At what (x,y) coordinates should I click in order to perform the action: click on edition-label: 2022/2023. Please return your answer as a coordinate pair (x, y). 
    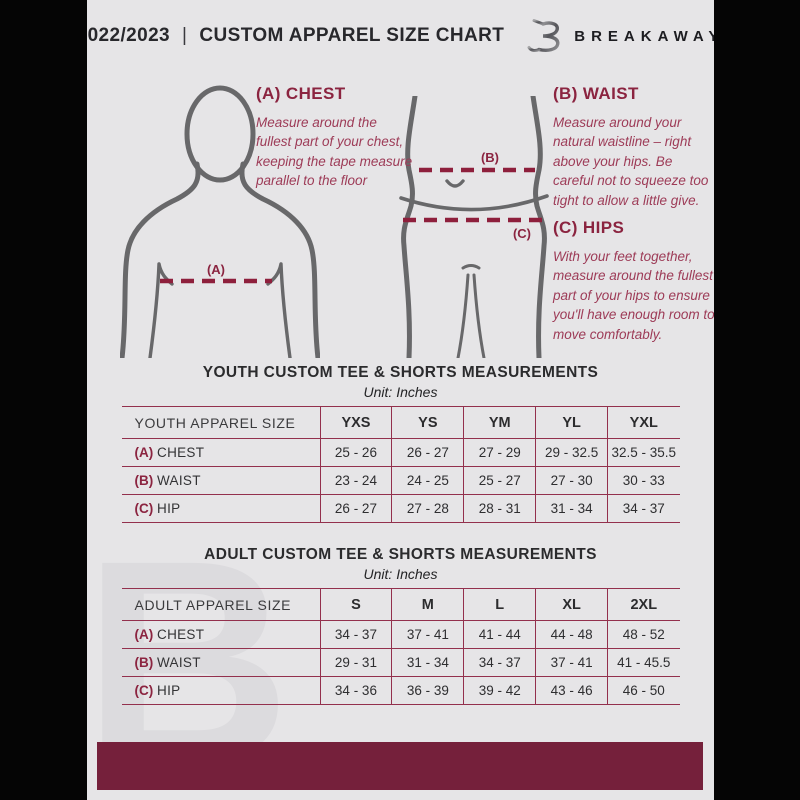
    Looking at the image, I should click on (129, 35).